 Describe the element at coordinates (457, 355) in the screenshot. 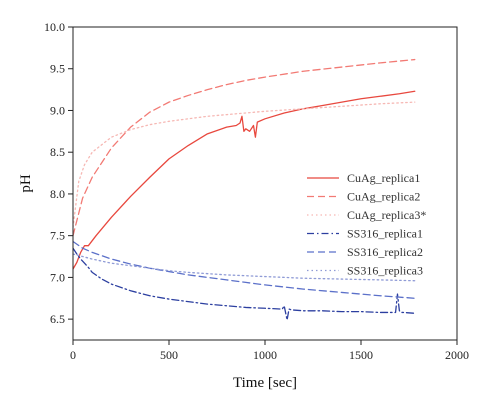

I see `x-tick-label: 2000` at that location.